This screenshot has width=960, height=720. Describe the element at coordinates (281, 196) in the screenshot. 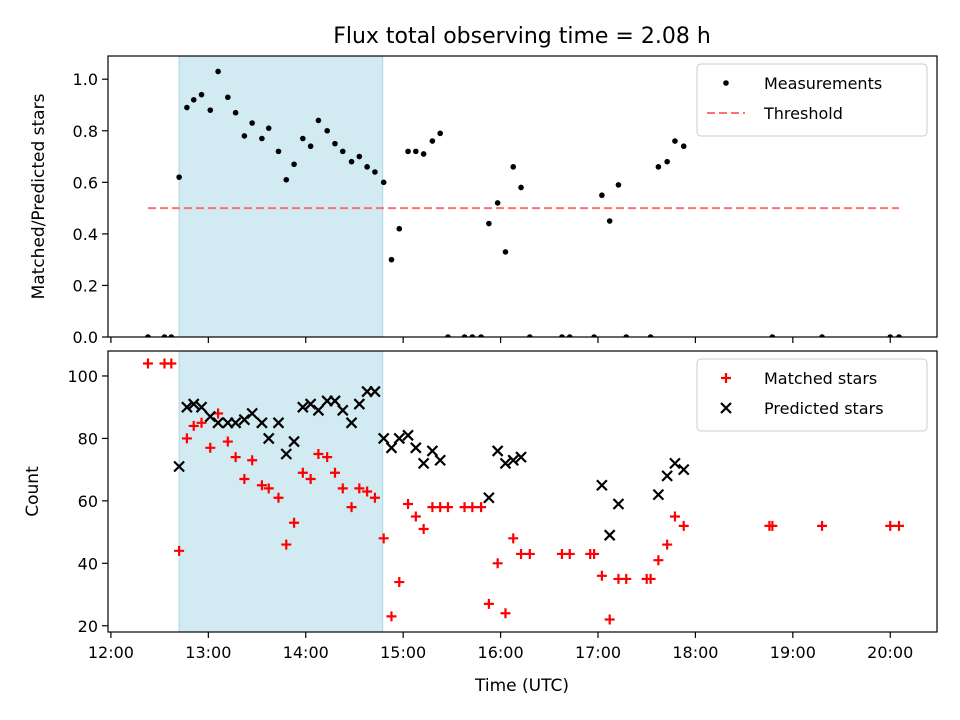

I see `observing-window-shade` at that location.